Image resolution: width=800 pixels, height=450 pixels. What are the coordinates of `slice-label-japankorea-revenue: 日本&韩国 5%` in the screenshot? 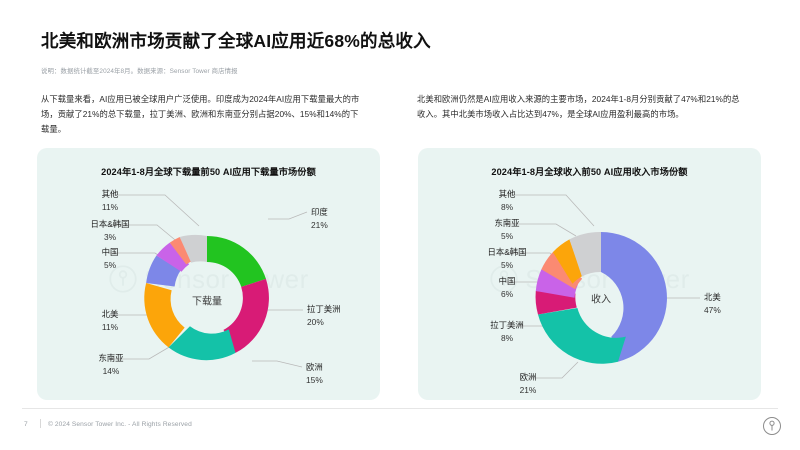 It's located at (507, 258).